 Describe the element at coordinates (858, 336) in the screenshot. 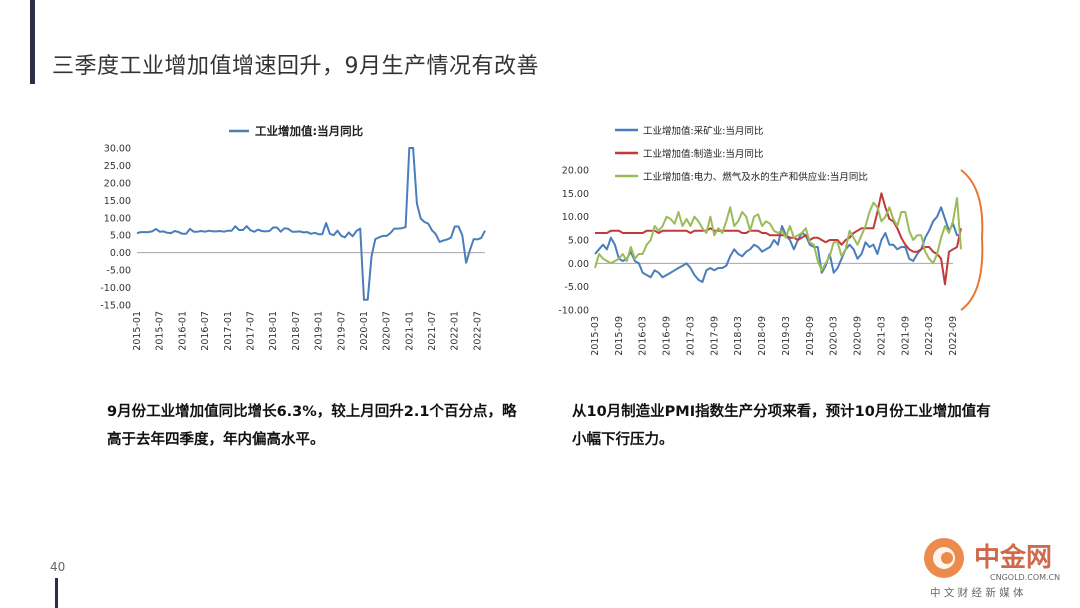

I see `x-tick-label: 2020-09` at that location.